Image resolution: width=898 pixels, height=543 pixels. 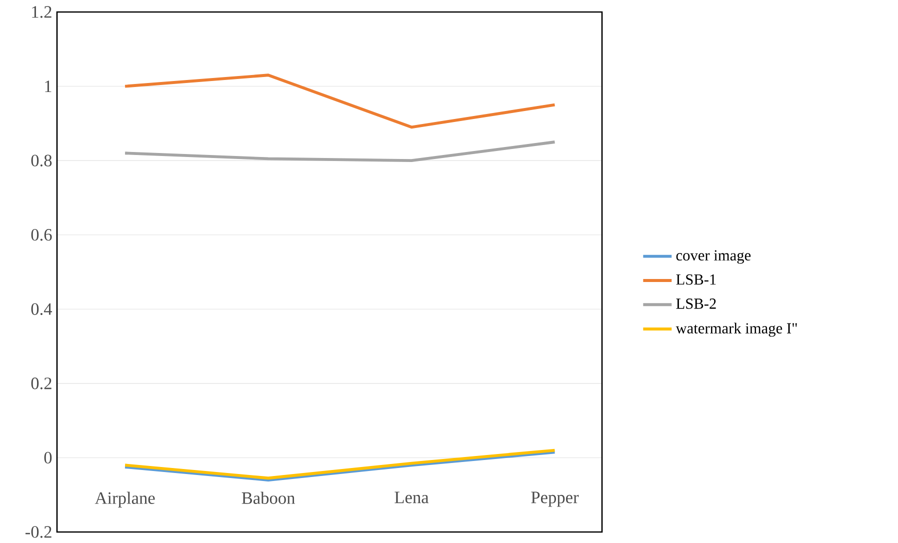 What do you see at coordinates (411, 498) in the screenshot?
I see `x-tick-label: Lena` at bounding box center [411, 498].